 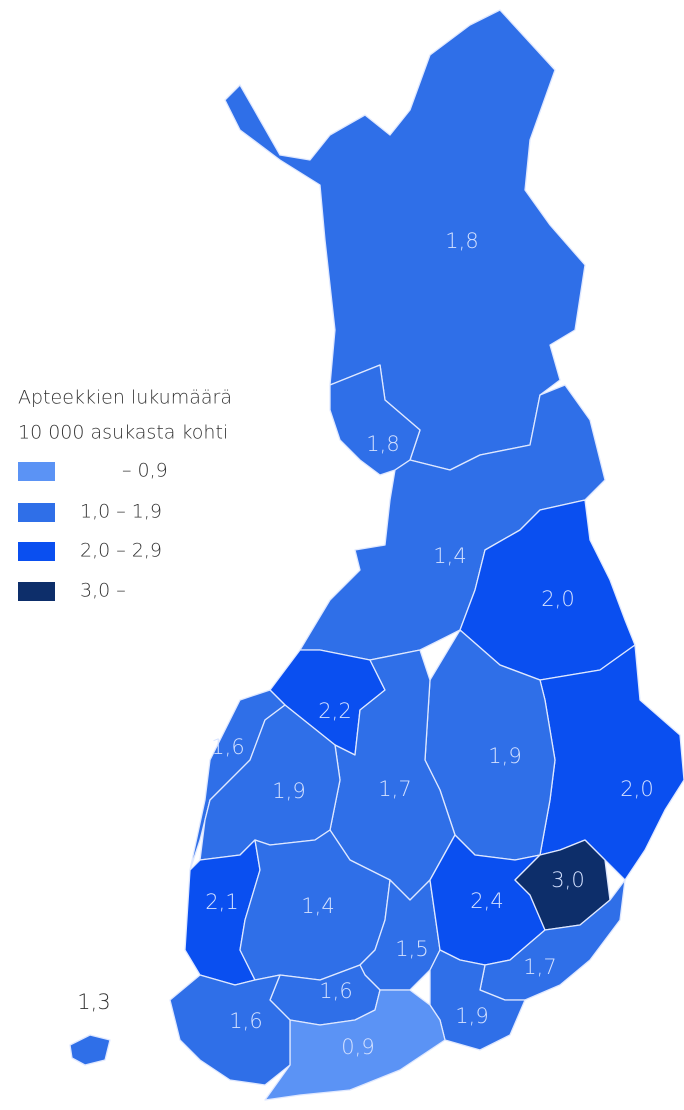 What do you see at coordinates (411, 949) in the screenshot?
I see `region-label: 1,5` at bounding box center [411, 949].